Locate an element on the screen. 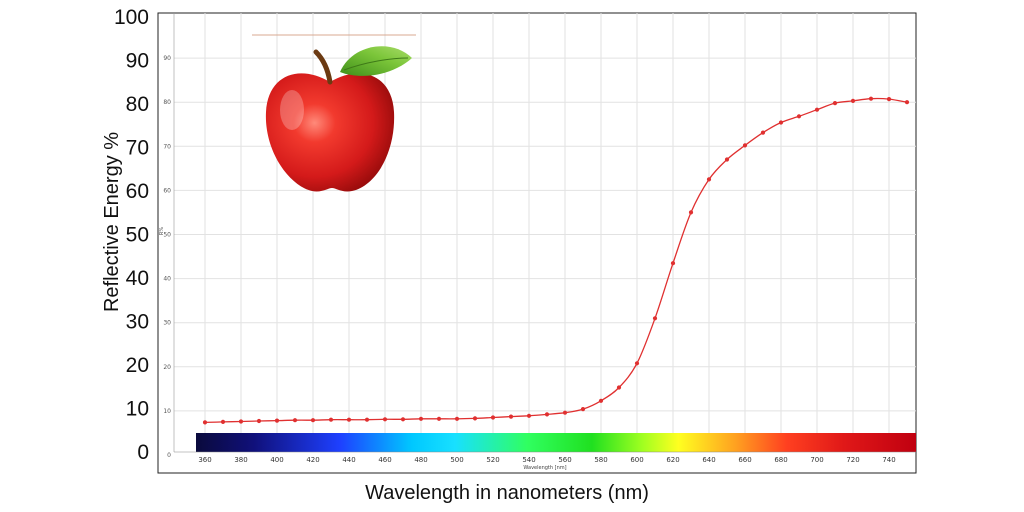  outer-y-tick-label: 0 is located at coordinates (143, 452).